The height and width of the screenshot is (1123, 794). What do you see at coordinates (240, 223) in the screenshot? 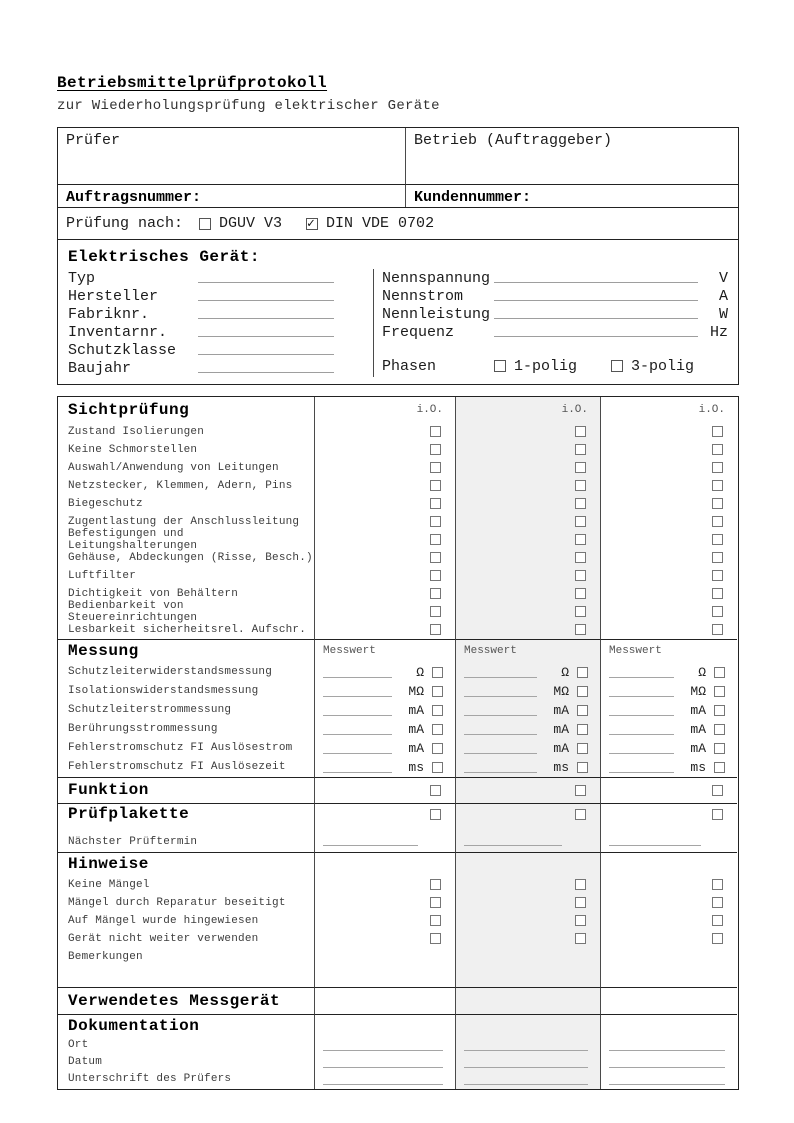
I see `option-dguv-v3: DGUV V3` at bounding box center [240, 223].